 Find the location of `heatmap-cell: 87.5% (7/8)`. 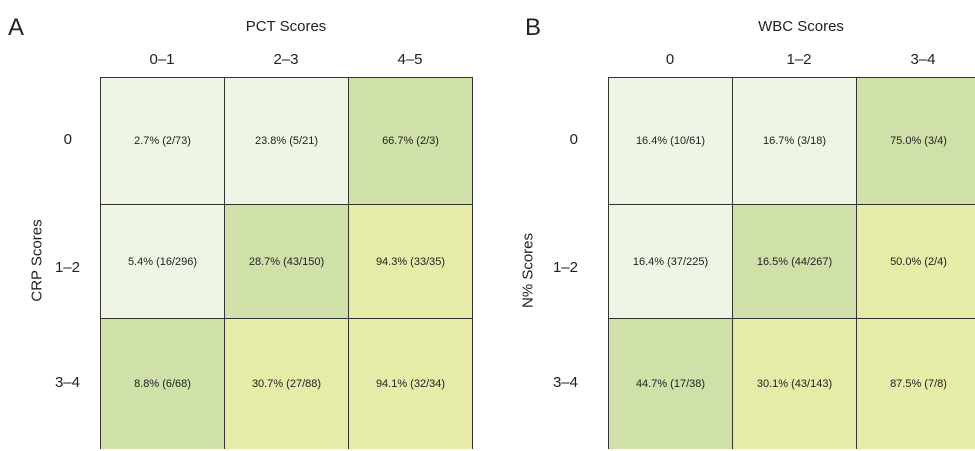

heatmap-cell: 87.5% (7/8) is located at coordinates (915, 383).